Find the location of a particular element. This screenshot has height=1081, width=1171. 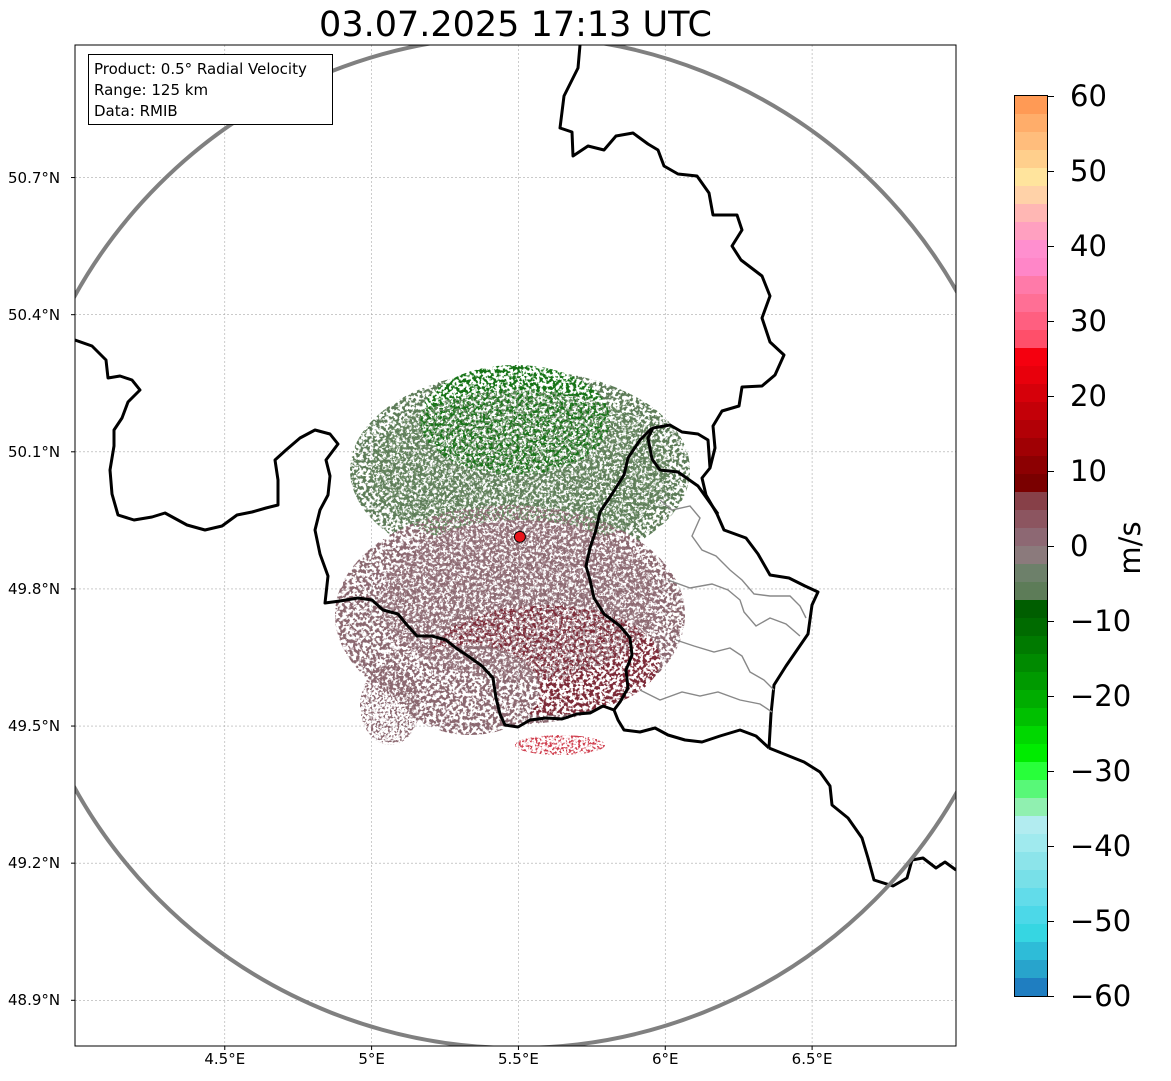

lon-tick-label: 6.5°E is located at coordinates (812, 1059).